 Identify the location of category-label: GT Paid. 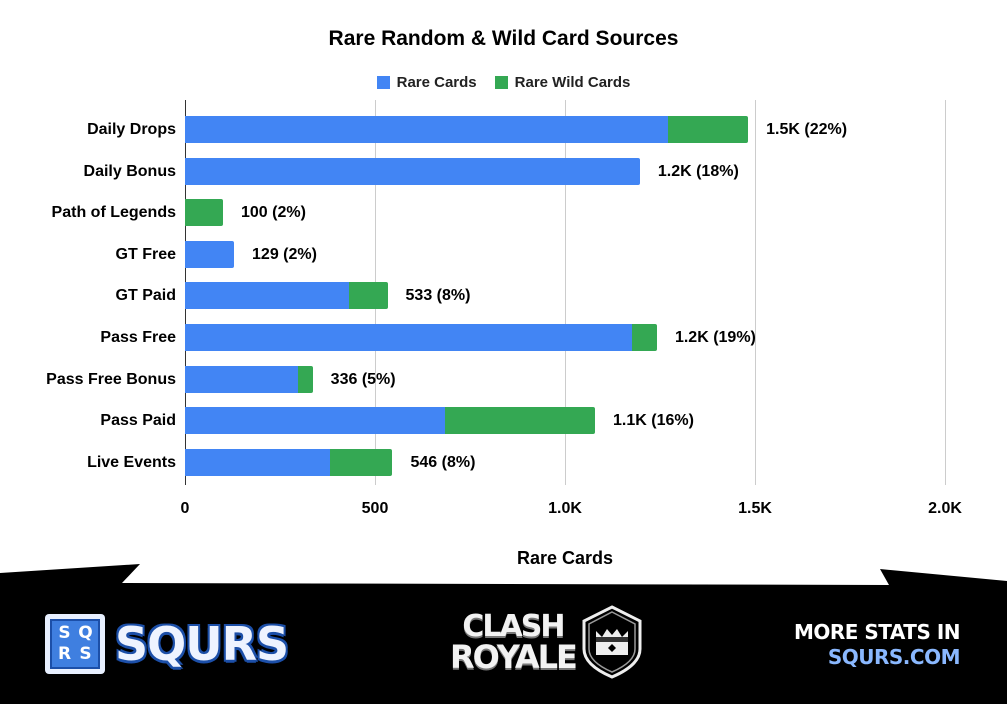
(145, 296).